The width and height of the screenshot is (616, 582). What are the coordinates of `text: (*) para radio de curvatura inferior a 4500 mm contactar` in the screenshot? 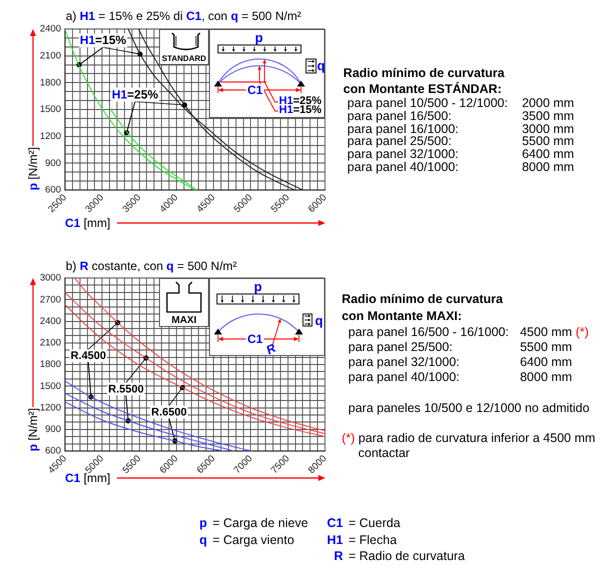 It's located at (469, 445).